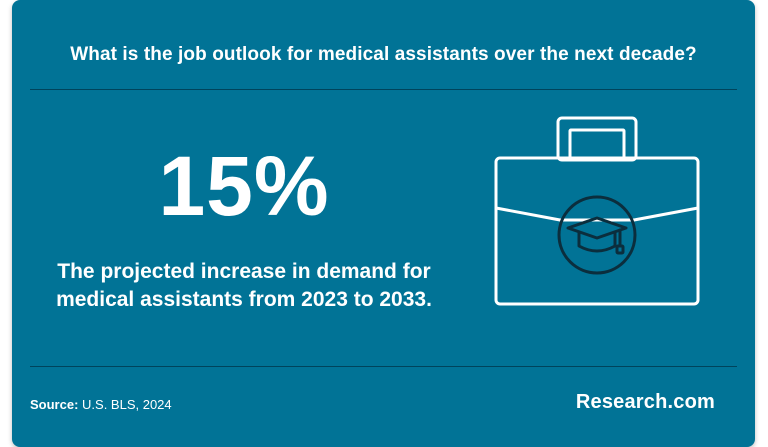 The image size is (768, 447). I want to click on briefcase-body, so click(597, 231).